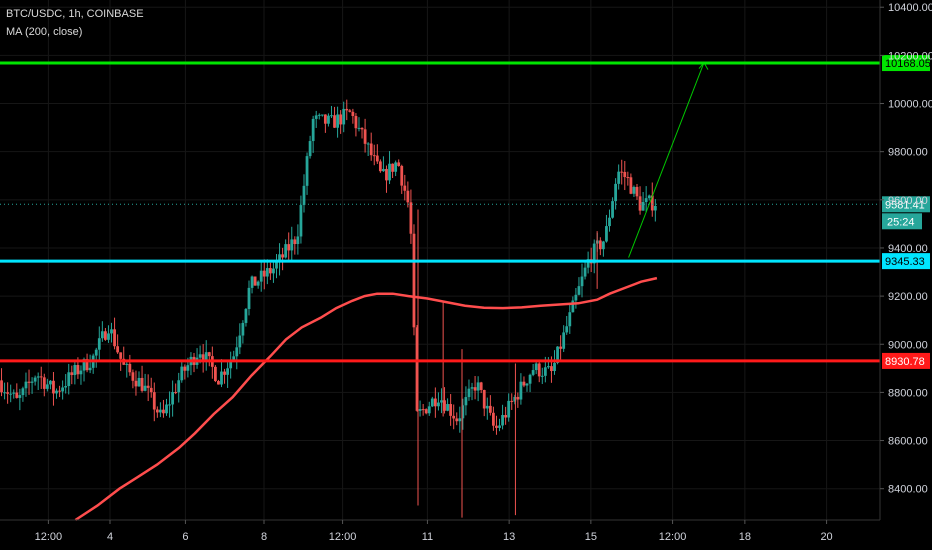 This screenshot has height=550, width=932. What do you see at coordinates (110, 537) in the screenshot?
I see `time-tick-label: 4` at bounding box center [110, 537].